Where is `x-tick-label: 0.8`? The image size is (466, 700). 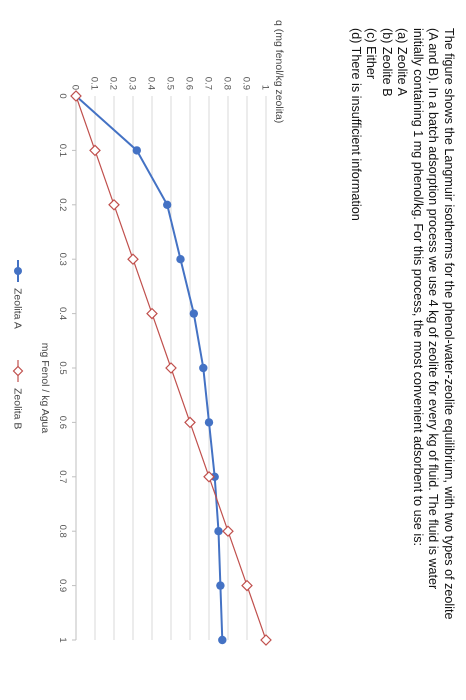
x-tick-label: 0.8 is located at coordinates (62, 531).